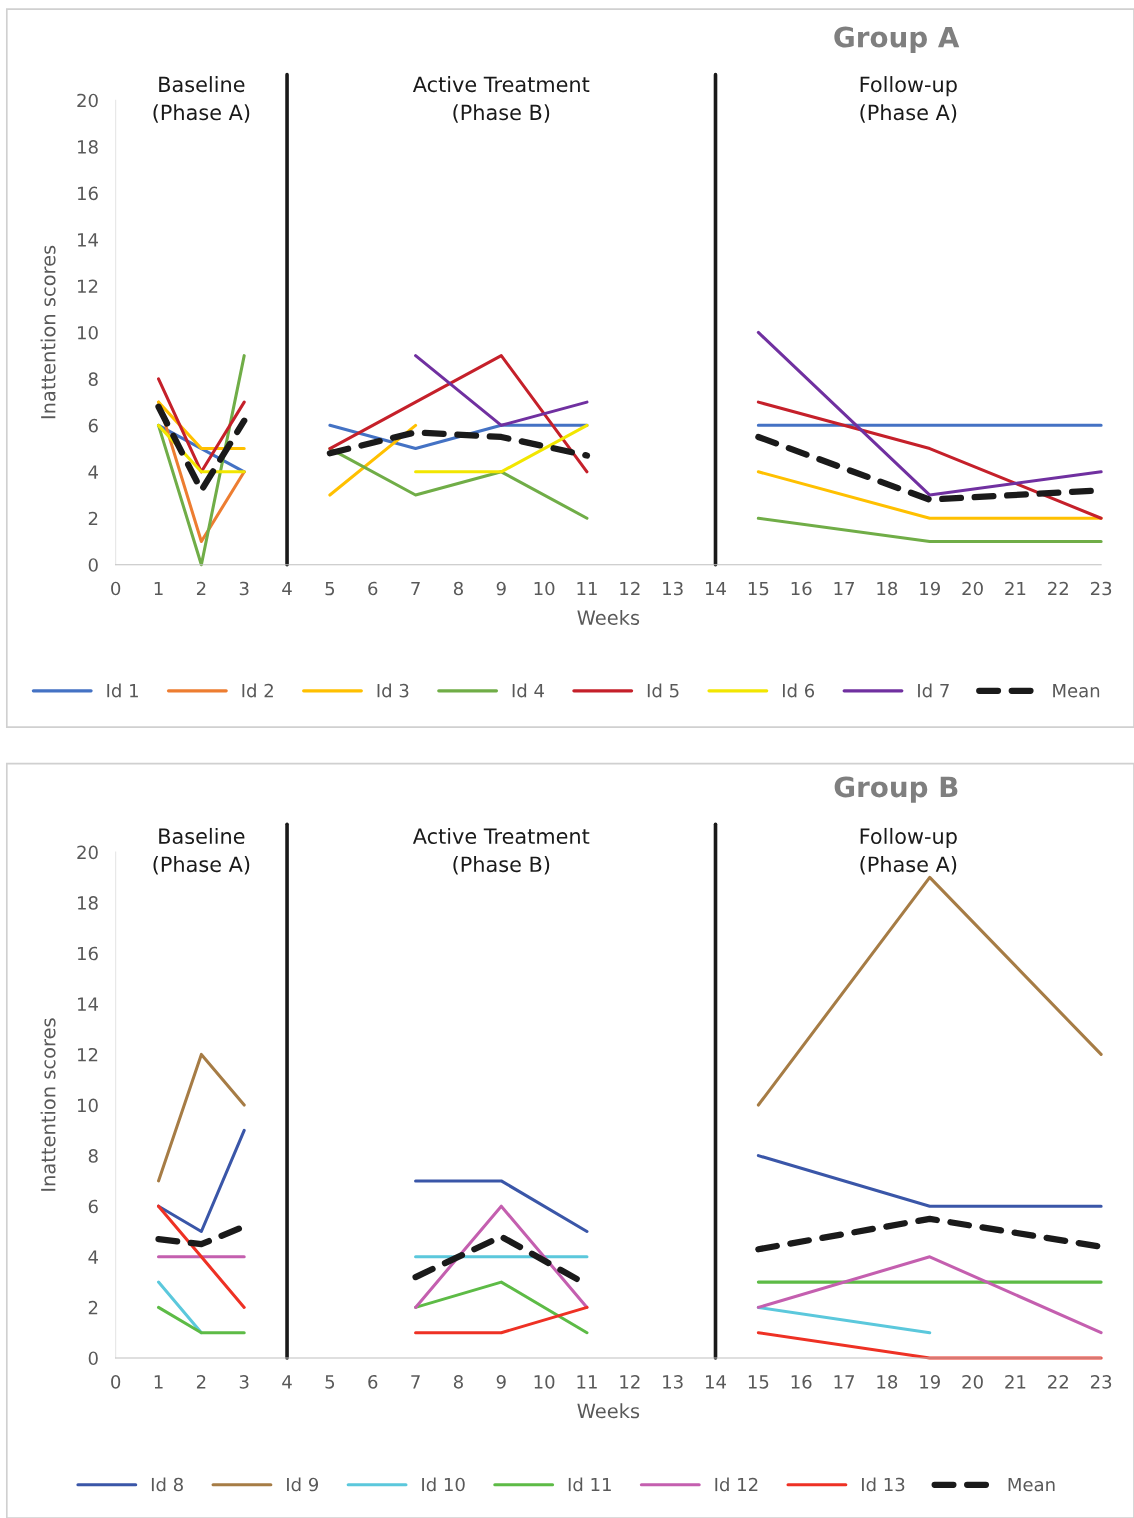 The height and width of the screenshot is (1518, 1134). I want to click on legend-label: Id 12, so click(736, 1484).